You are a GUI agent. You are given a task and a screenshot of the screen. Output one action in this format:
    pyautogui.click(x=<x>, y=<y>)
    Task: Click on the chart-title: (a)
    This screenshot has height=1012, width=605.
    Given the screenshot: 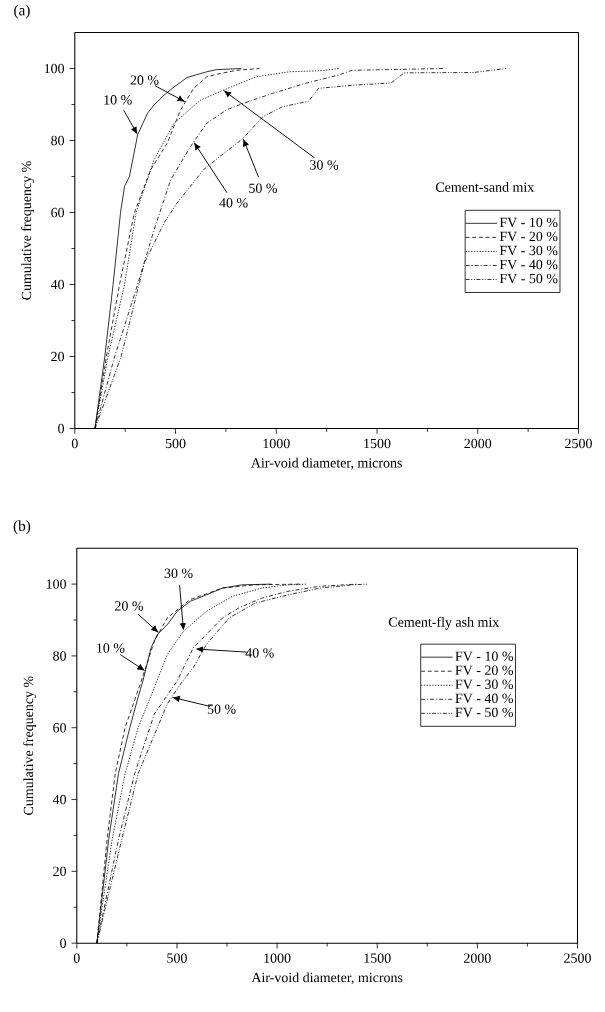 What is the action you would take?
    pyautogui.click(x=21, y=11)
    